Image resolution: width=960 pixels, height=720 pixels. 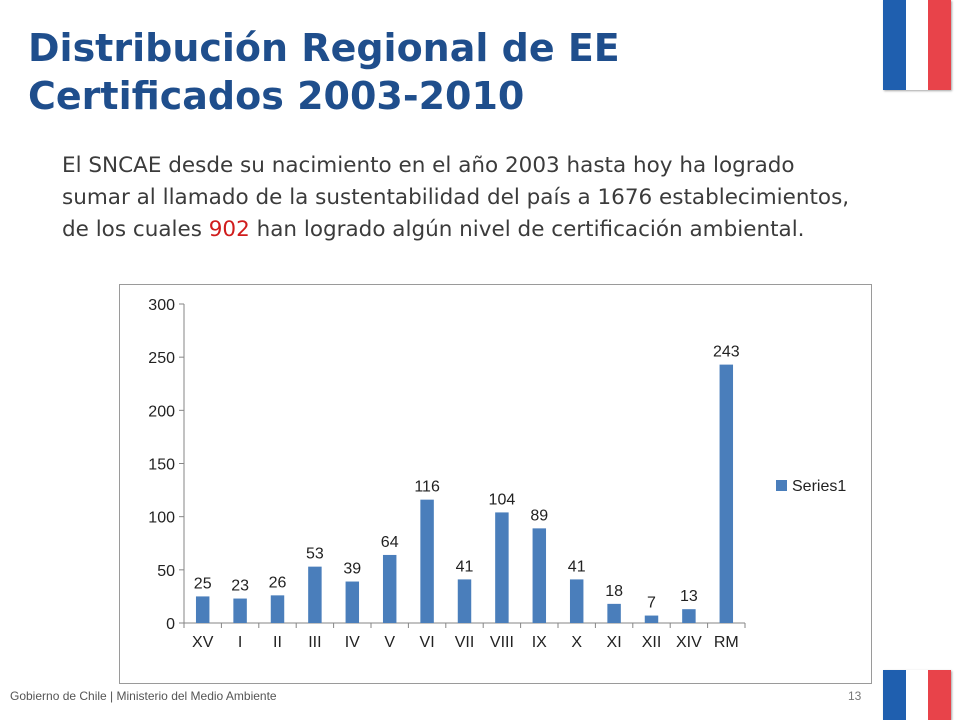 What do you see at coordinates (819, 486) in the screenshot?
I see `legend-label: Series1` at bounding box center [819, 486].